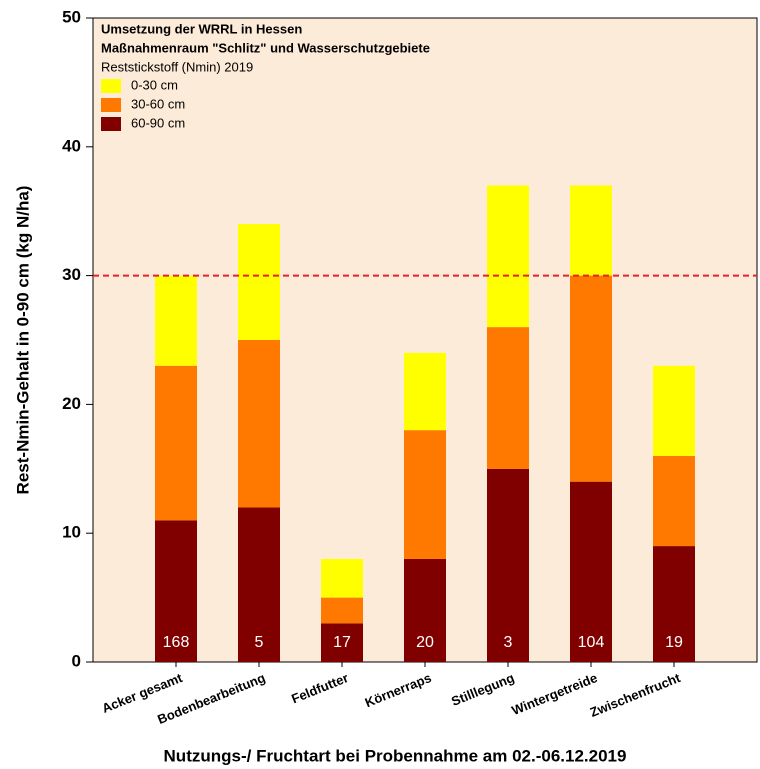  I want to click on y-tick-label: 50, so click(71, 16).